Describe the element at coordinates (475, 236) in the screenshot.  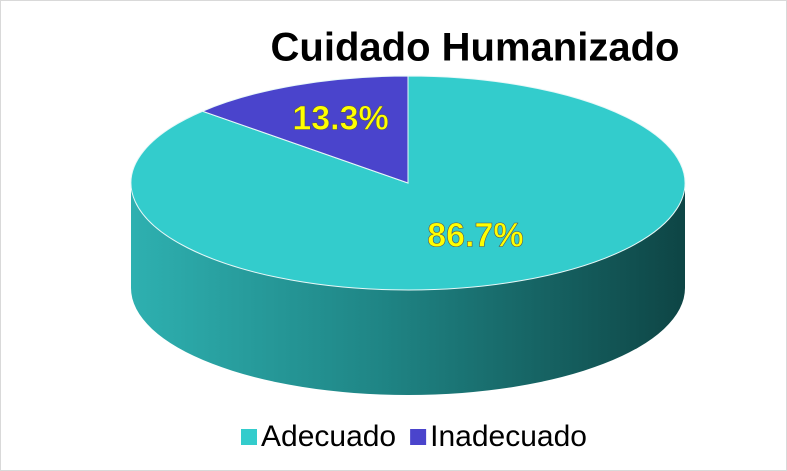
I see `data-label: 86.7%` at that location.